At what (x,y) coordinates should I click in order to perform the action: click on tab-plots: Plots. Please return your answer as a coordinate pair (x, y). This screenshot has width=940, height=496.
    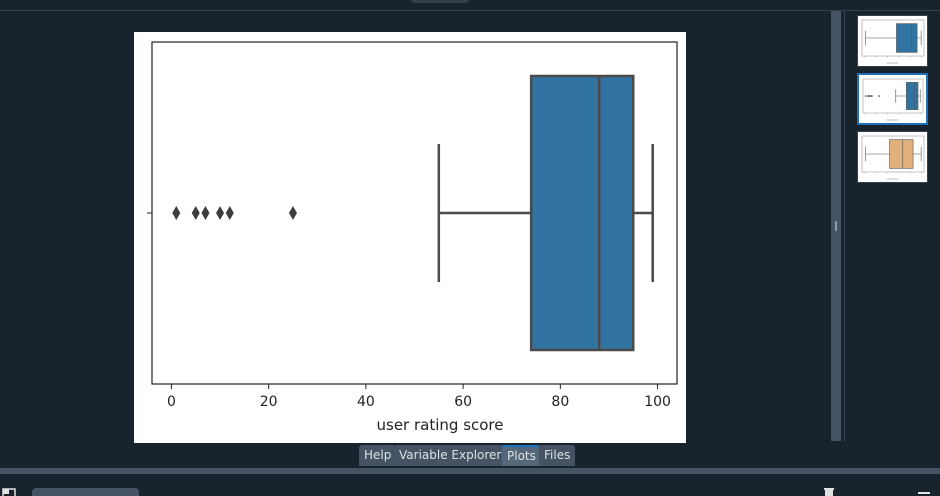
    Looking at the image, I should click on (521, 455).